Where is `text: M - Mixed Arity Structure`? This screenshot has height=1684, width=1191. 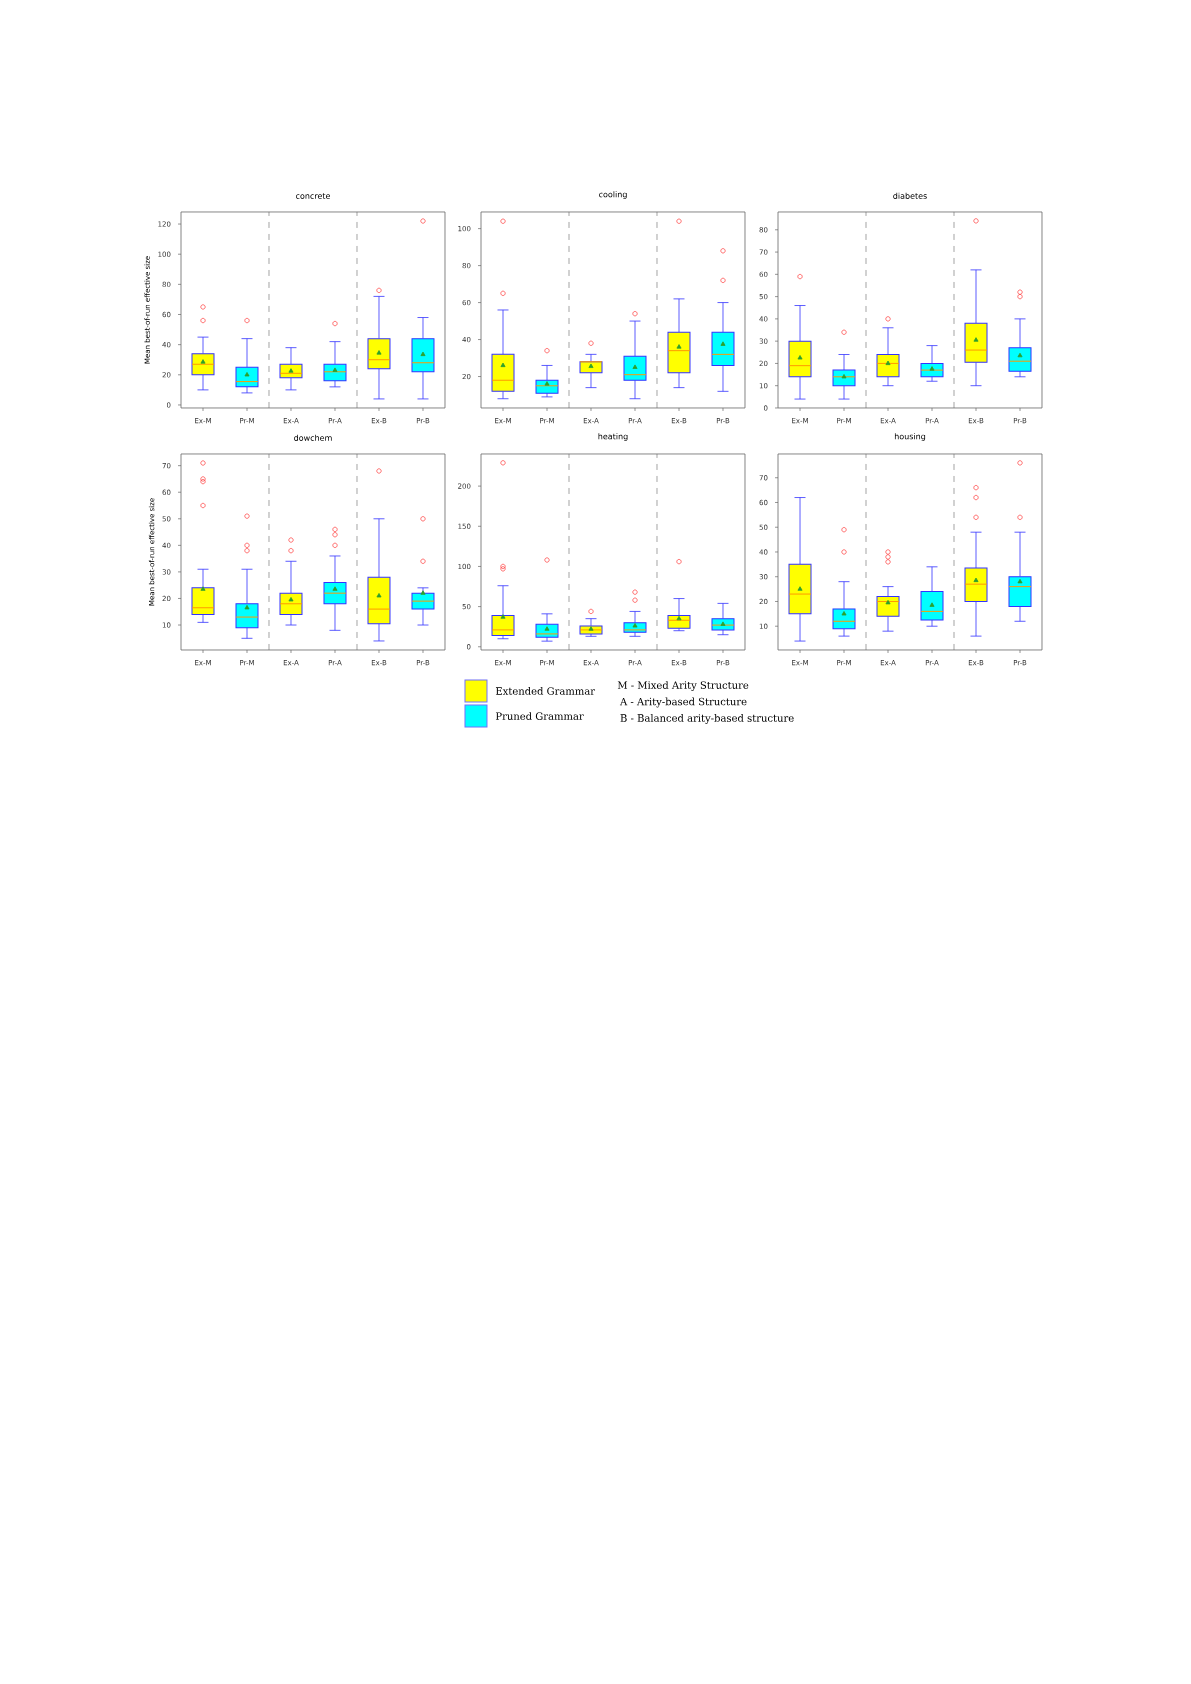 text: M - Mixed Arity Structure is located at coordinates (683, 686).